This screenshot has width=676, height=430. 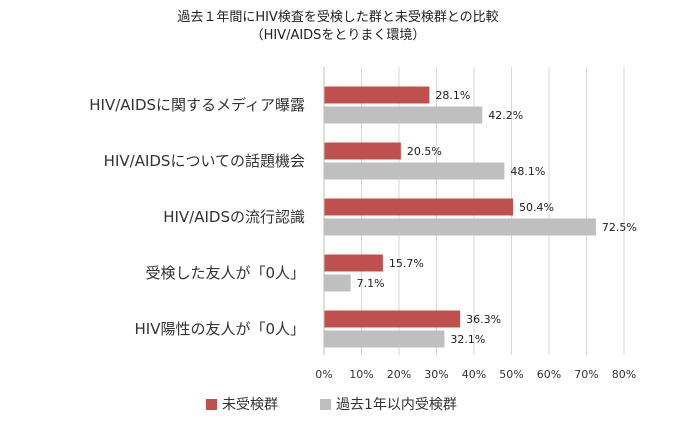 I want to click on x-tick-label: 60%, so click(x=549, y=374).